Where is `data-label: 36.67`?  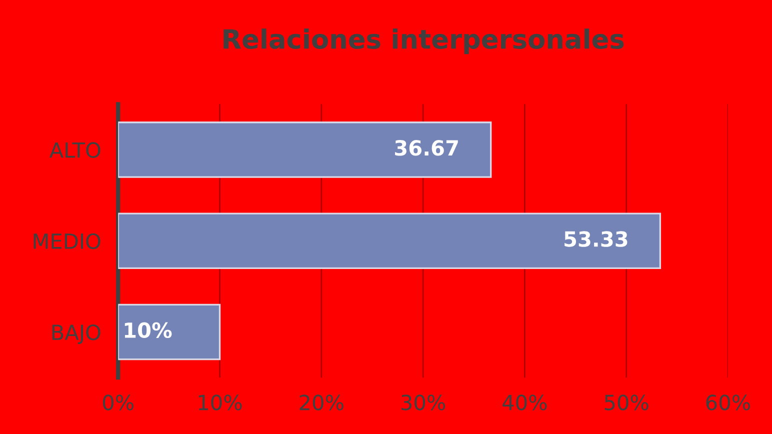 data-label: 36.67 is located at coordinates (426, 148).